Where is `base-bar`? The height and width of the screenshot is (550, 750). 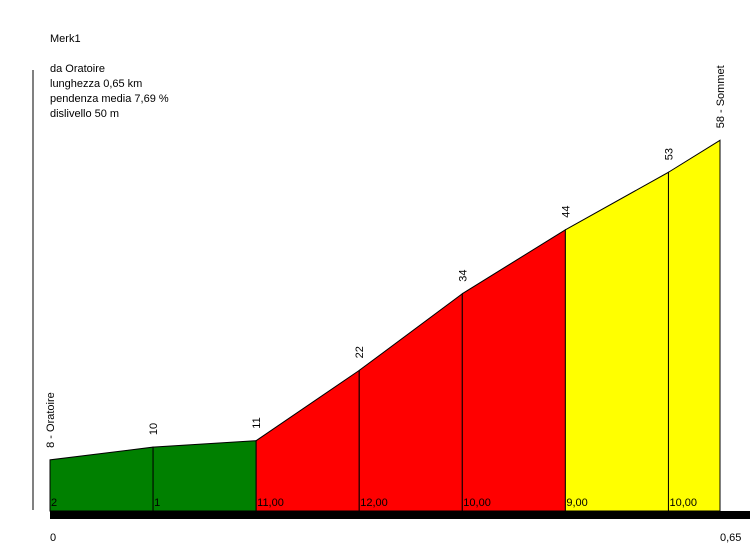
base-bar is located at coordinates (400, 515).